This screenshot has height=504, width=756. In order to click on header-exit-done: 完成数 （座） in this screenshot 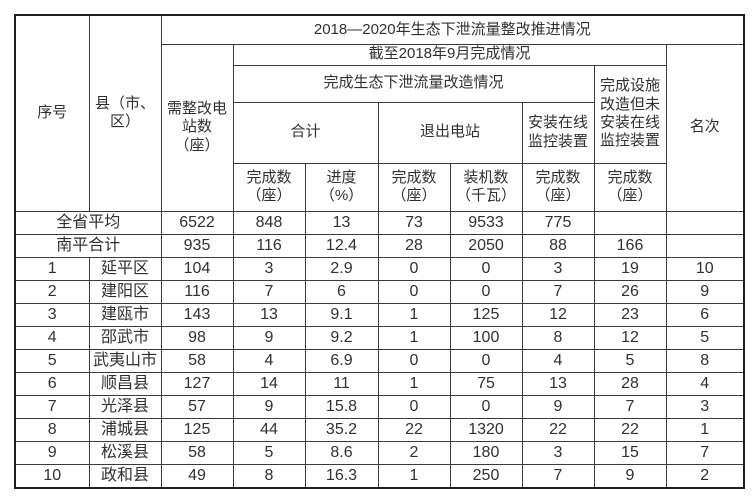, I will do `click(414, 187)`.